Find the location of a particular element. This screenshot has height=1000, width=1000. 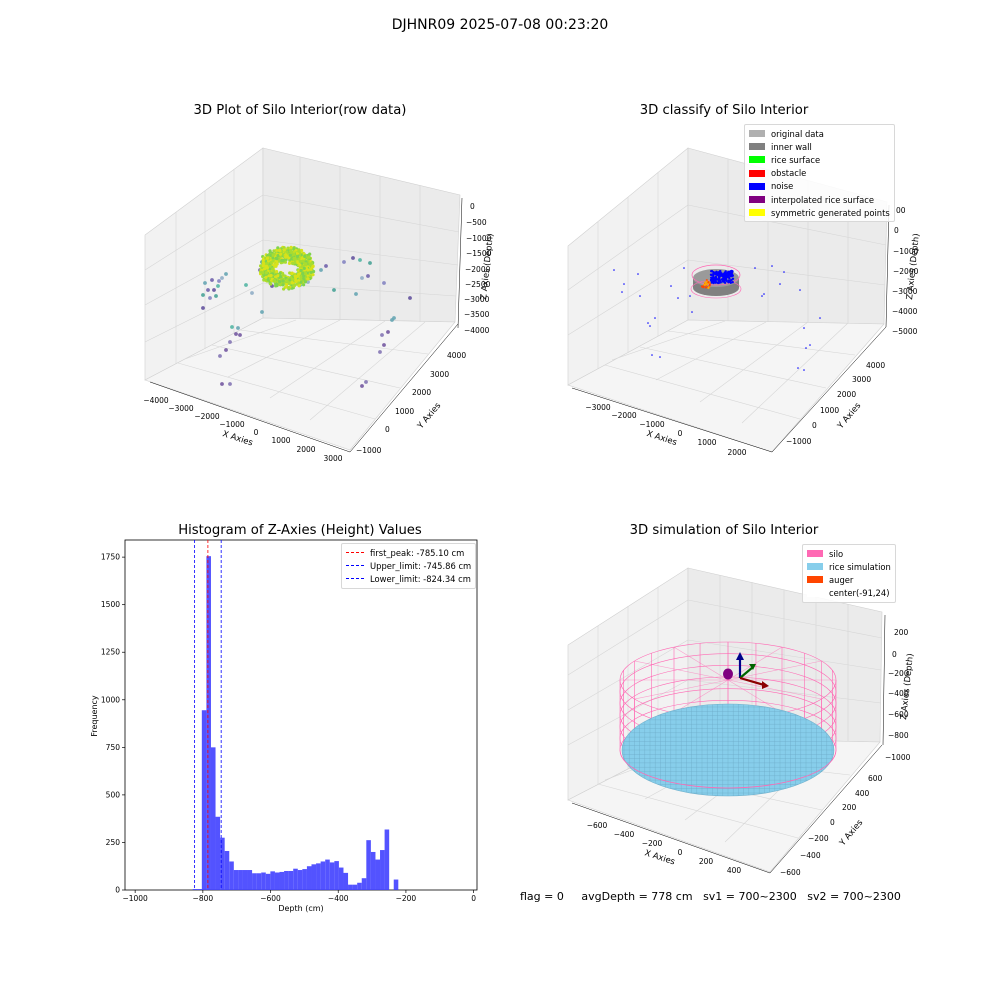

panel3-title: Histogram of Z-Axies (Height) Values is located at coordinates (300, 530).